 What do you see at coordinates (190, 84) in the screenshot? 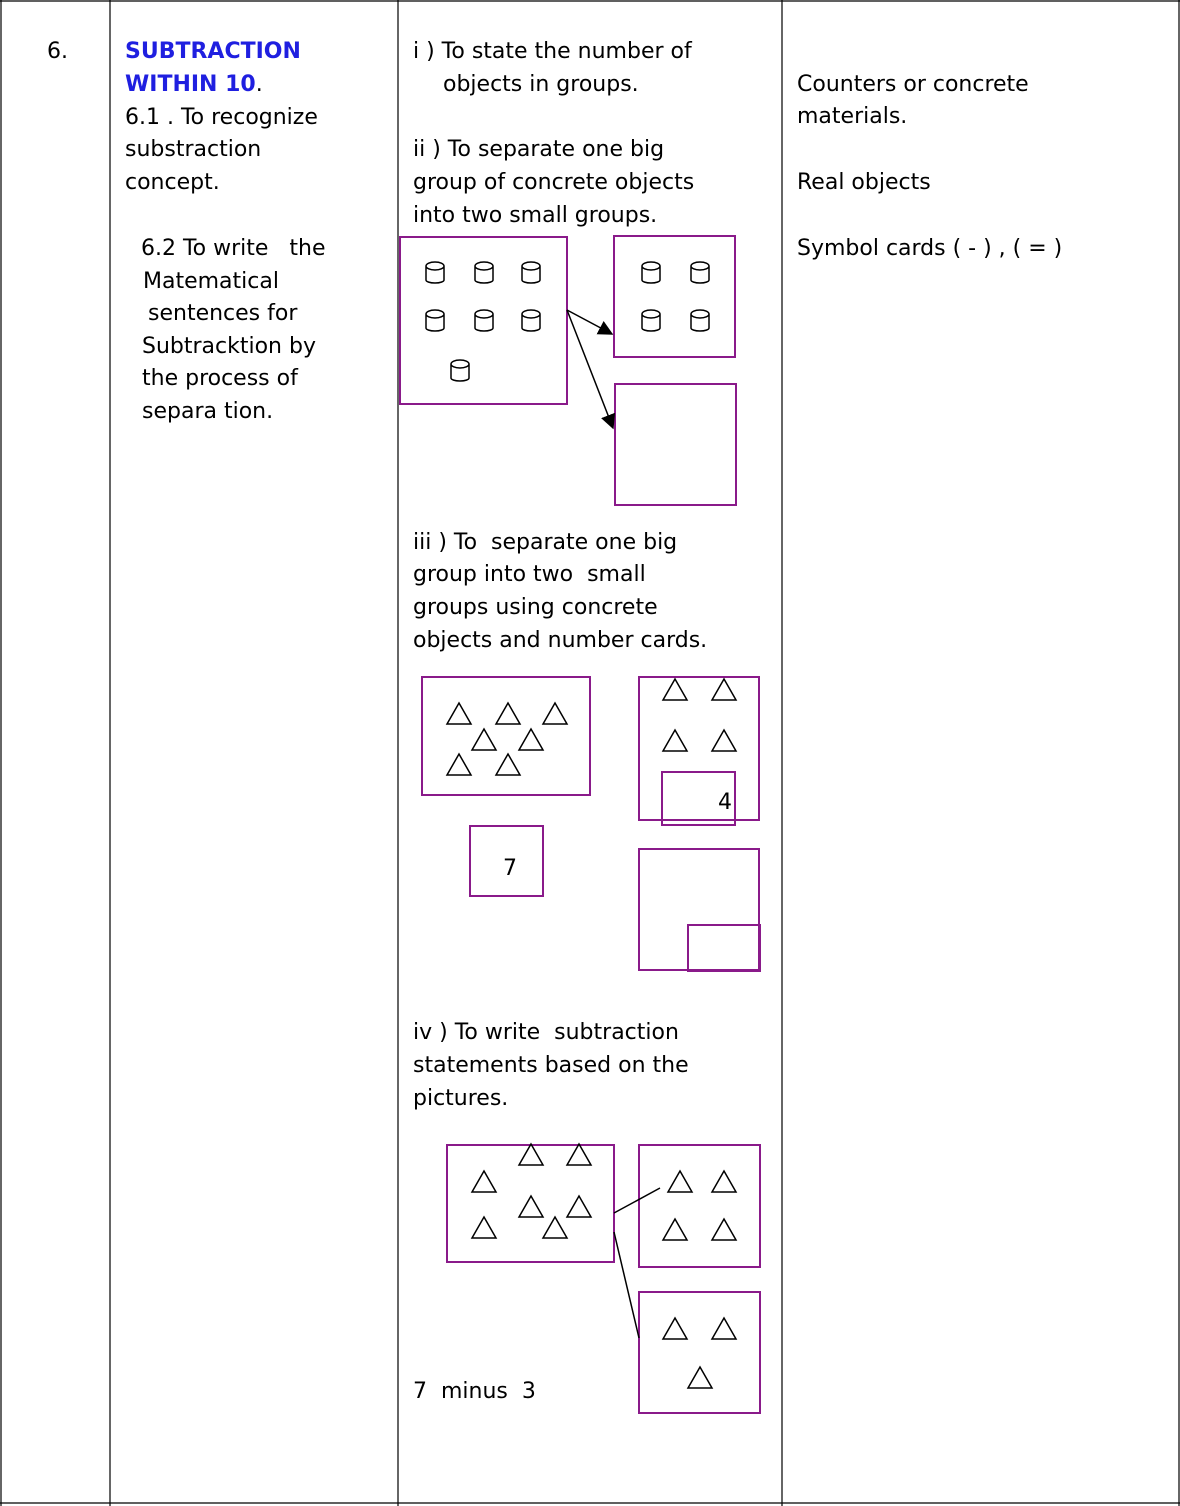
I see `topic-title: WITHIN 10` at bounding box center [190, 84].